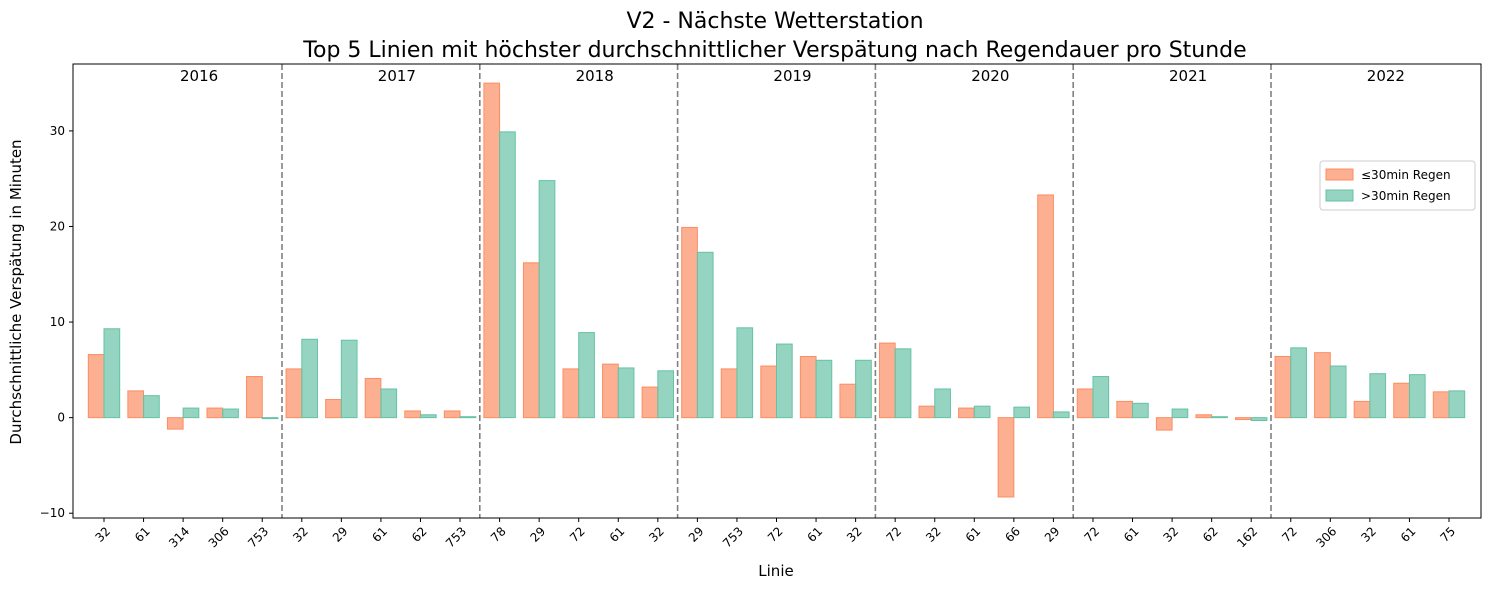  I want to click on x-axis-label: Linie, so click(775, 571).